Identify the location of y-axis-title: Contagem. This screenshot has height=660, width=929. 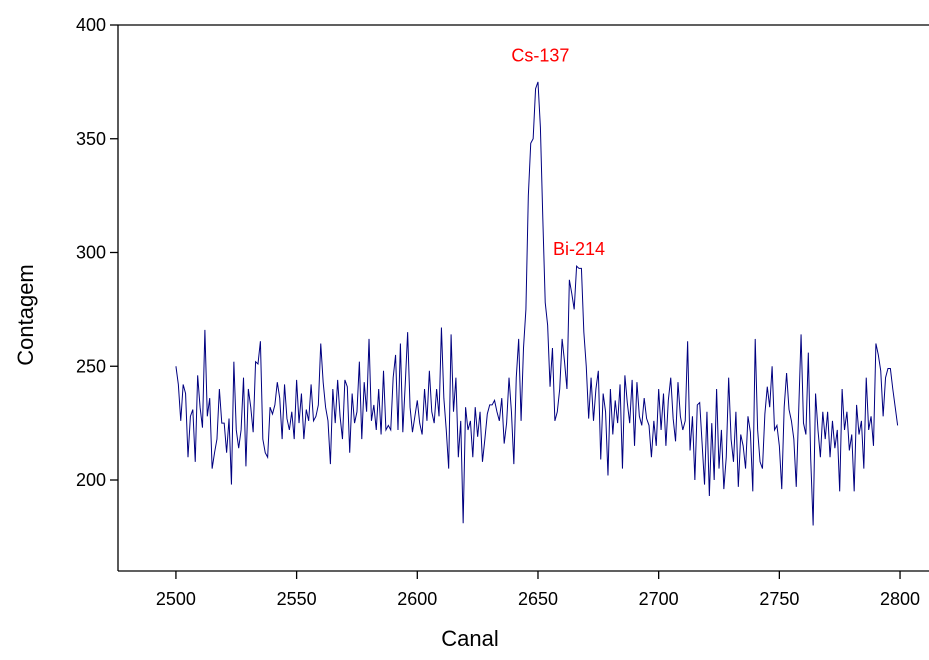
(25, 315).